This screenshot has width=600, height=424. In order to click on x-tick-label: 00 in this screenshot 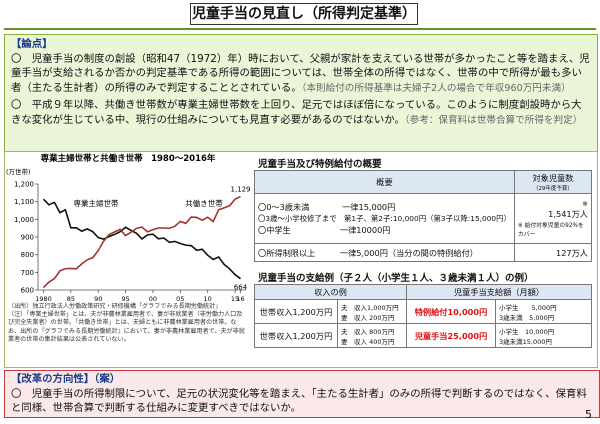, I will do `click(153, 299)`.